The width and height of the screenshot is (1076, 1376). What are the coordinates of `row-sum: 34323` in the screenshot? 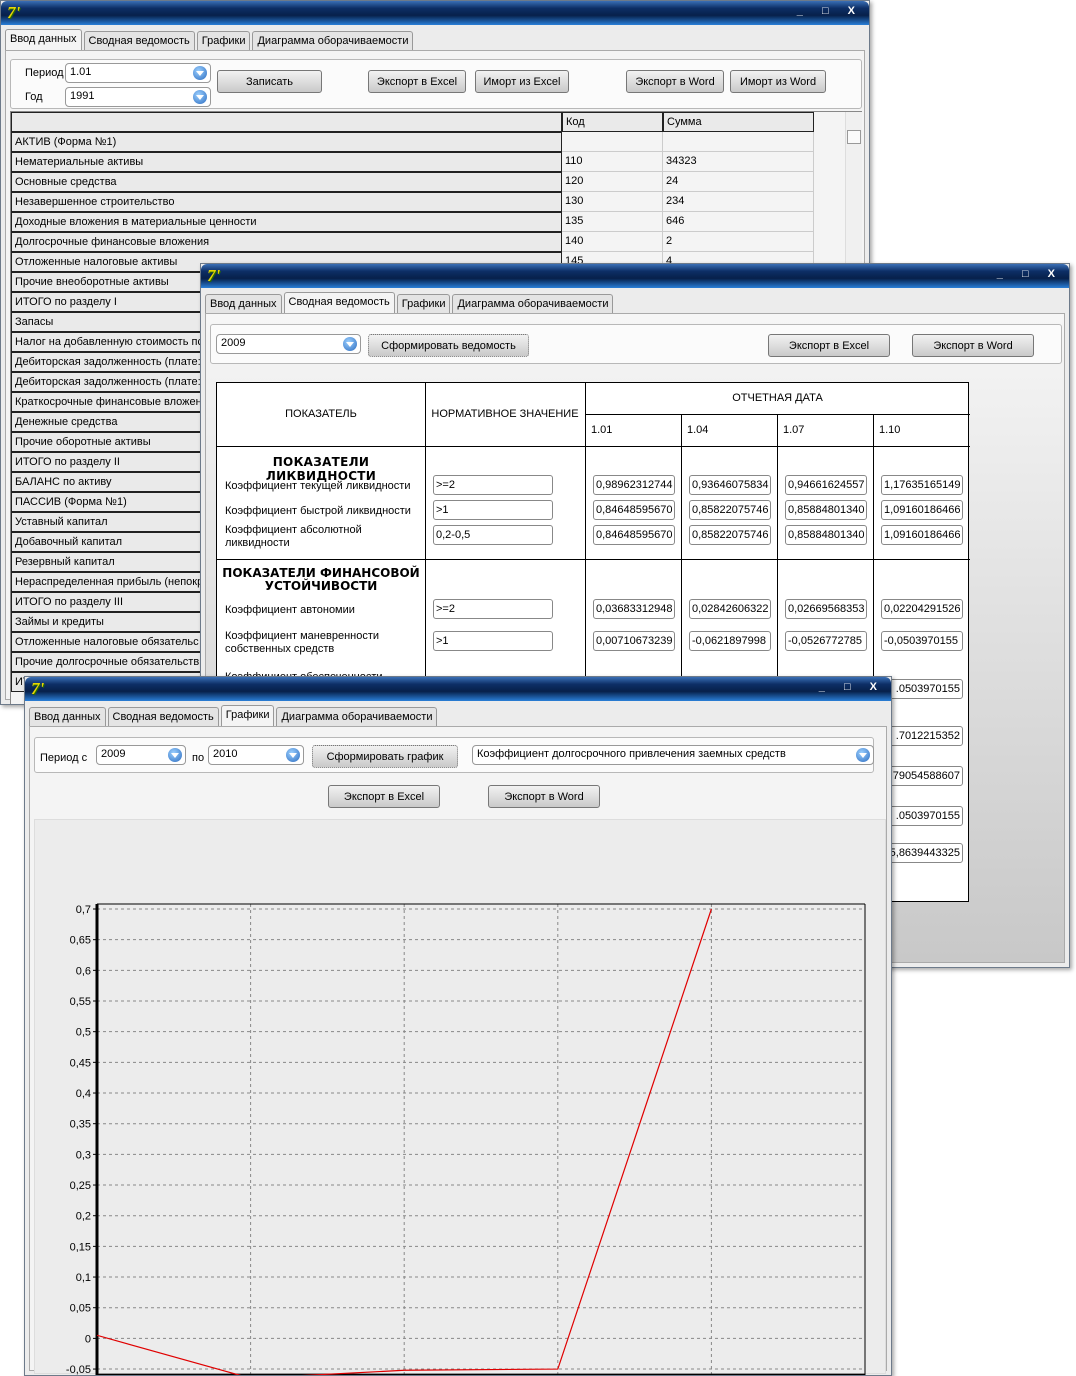 It's located at (738, 162).